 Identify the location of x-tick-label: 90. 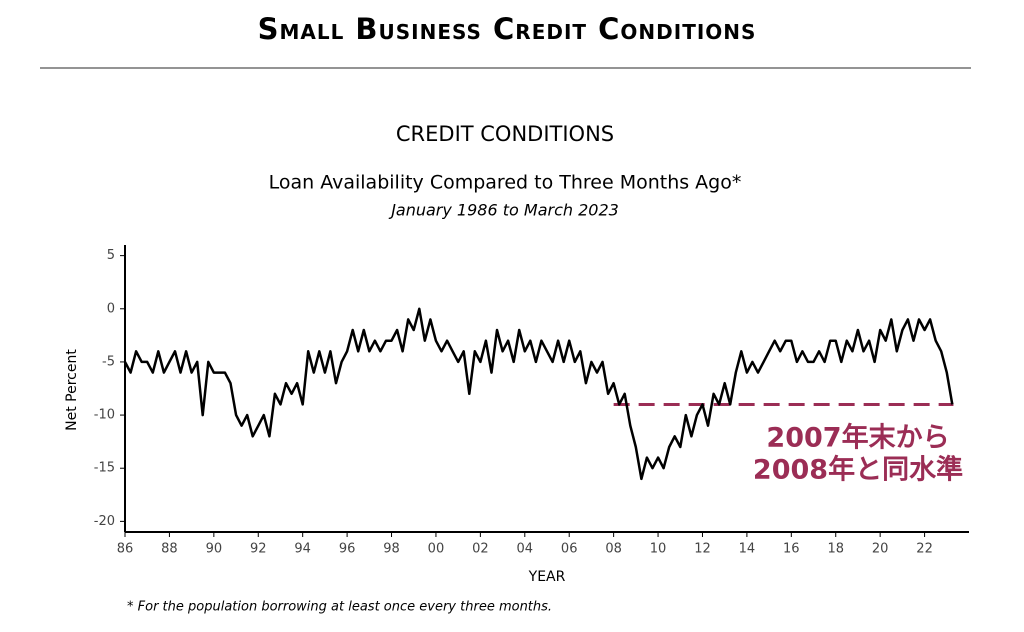
(214, 549).